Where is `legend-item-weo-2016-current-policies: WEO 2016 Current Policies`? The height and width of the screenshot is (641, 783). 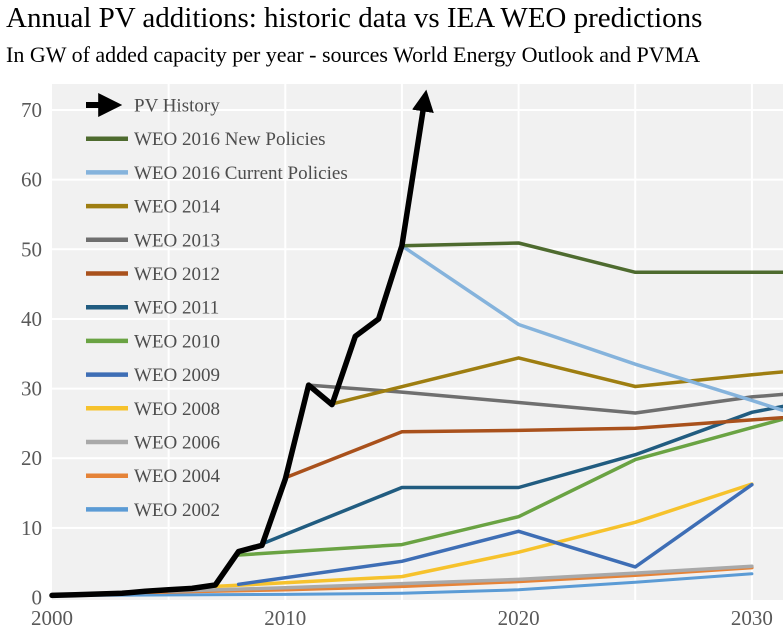
legend-item-weo-2016-current-policies: WEO 2016 Current Policies is located at coordinates (217, 173).